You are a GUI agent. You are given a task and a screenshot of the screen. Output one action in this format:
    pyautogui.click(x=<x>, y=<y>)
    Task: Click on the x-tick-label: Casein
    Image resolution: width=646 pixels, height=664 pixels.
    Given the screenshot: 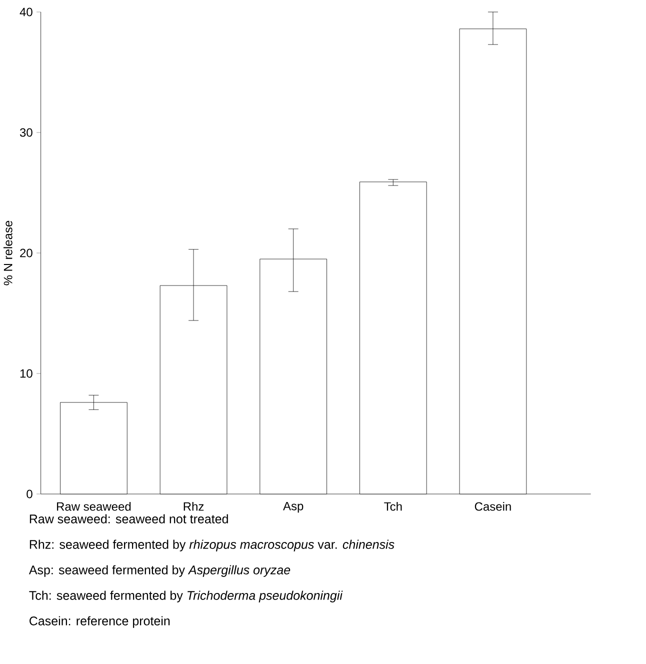 What is the action you would take?
    pyautogui.click(x=493, y=506)
    